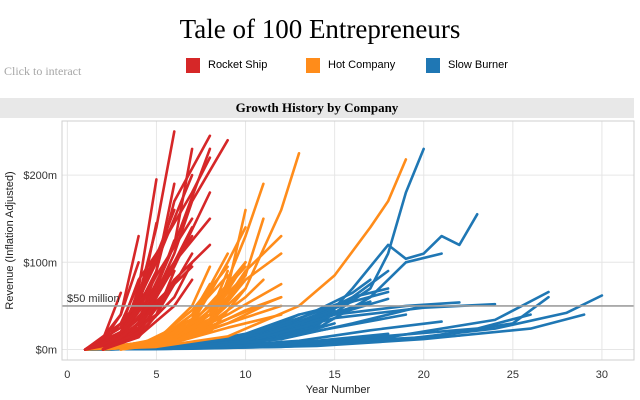 The width and height of the screenshot is (640, 400). What do you see at coordinates (238, 65) in the screenshot?
I see `legend-label: Rocket Ship` at bounding box center [238, 65].